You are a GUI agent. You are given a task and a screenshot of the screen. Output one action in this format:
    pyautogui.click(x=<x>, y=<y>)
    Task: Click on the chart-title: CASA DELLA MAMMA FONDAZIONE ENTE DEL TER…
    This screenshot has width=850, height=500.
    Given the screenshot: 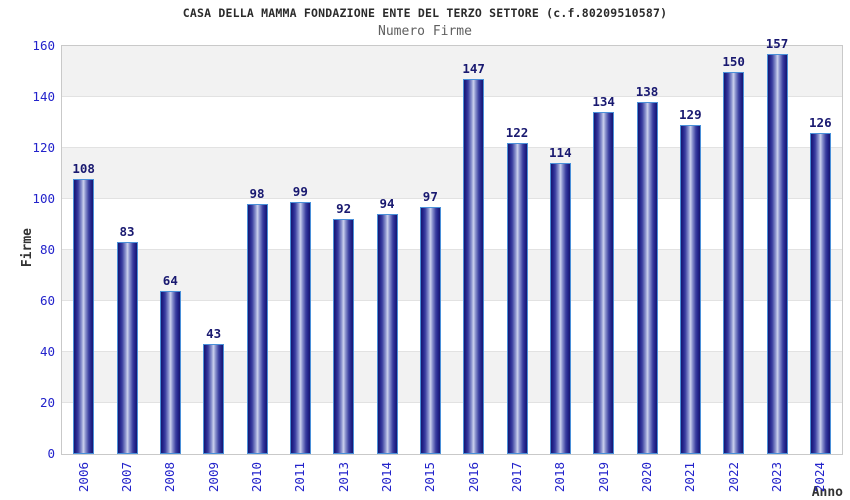 What is the action you would take?
    pyautogui.click(x=425, y=13)
    